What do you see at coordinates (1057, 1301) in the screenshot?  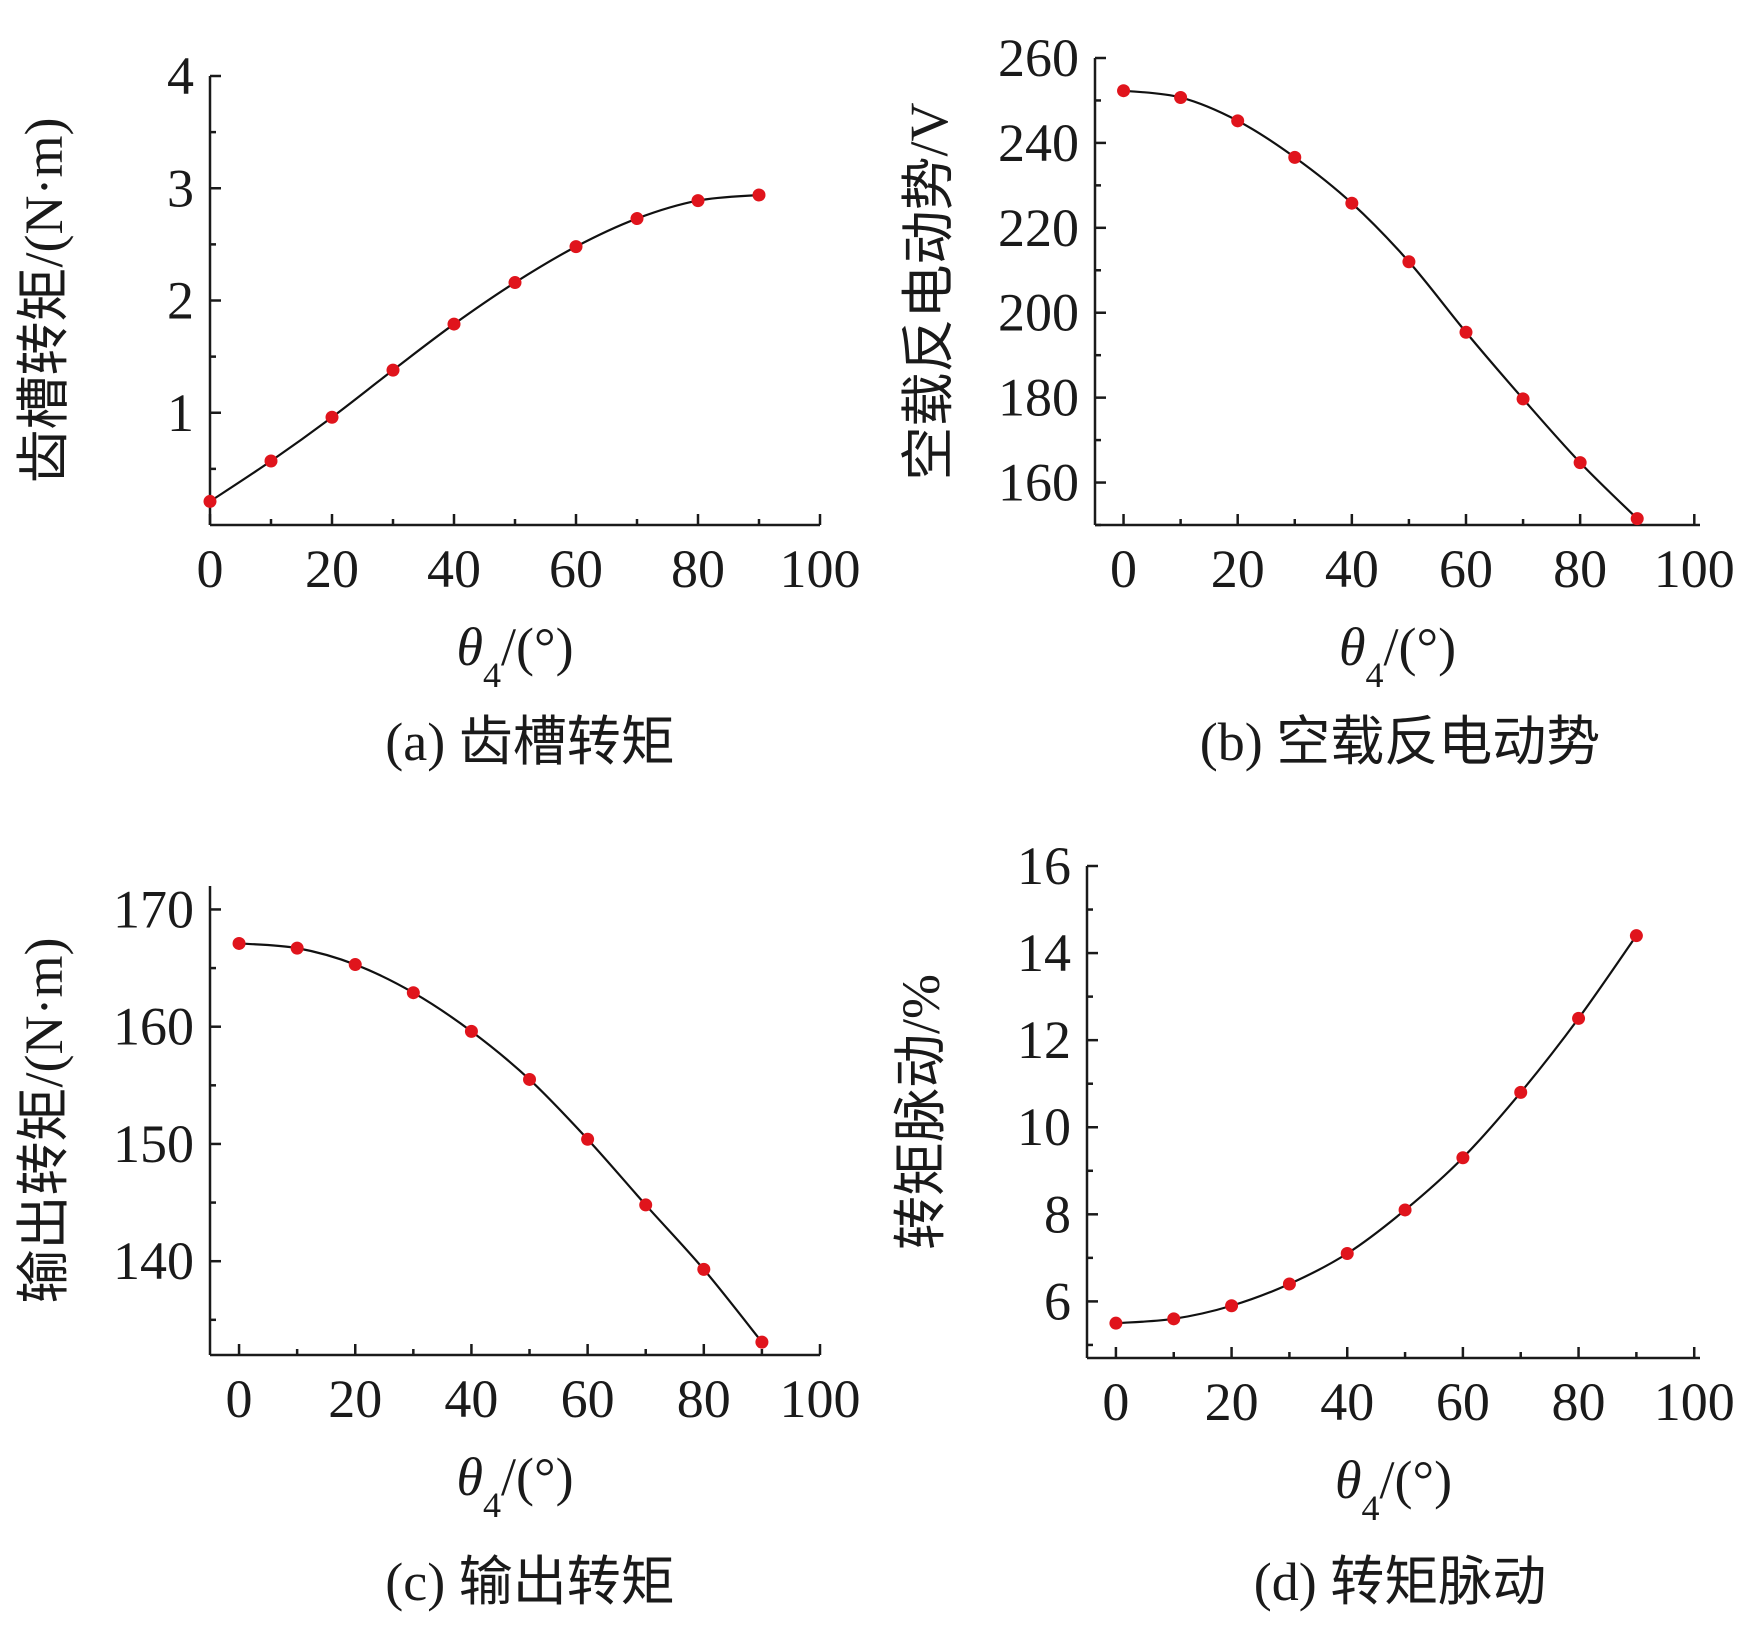 I see `y-tick-label: 6` at bounding box center [1057, 1301].